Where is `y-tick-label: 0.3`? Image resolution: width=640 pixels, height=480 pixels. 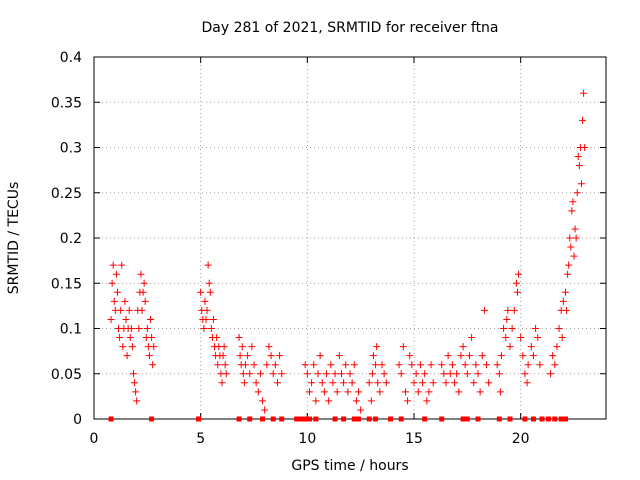 y-tick-label: 0.3 is located at coordinates (71, 149).